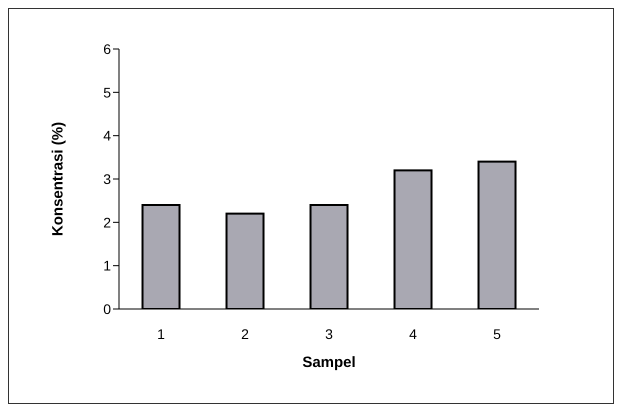 This screenshot has width=620, height=410. What do you see at coordinates (107, 48) in the screenshot?
I see `y-tick-label: 6` at bounding box center [107, 48].